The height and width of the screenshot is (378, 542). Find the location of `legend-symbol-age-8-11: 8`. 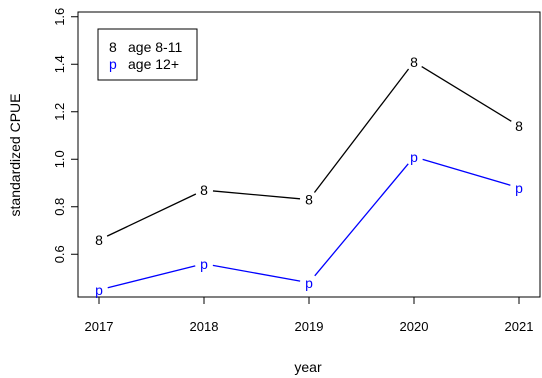

legend-symbol-age-8-11: 8 is located at coordinates (113, 47).